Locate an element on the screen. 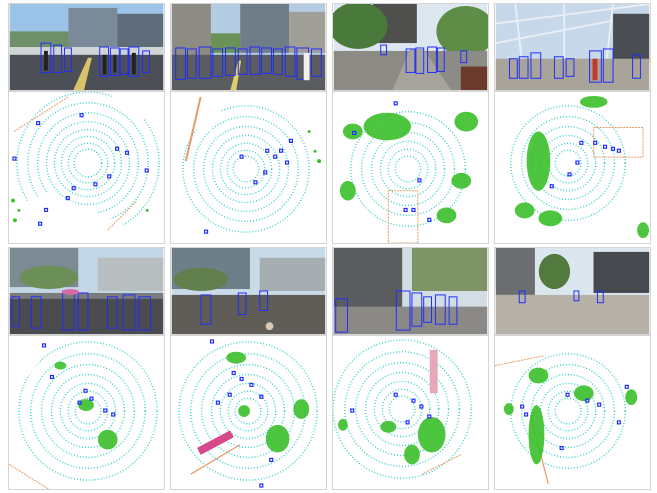 This screenshot has width=657, height=493. camera-panel-r1c2 is located at coordinates (248, 47).